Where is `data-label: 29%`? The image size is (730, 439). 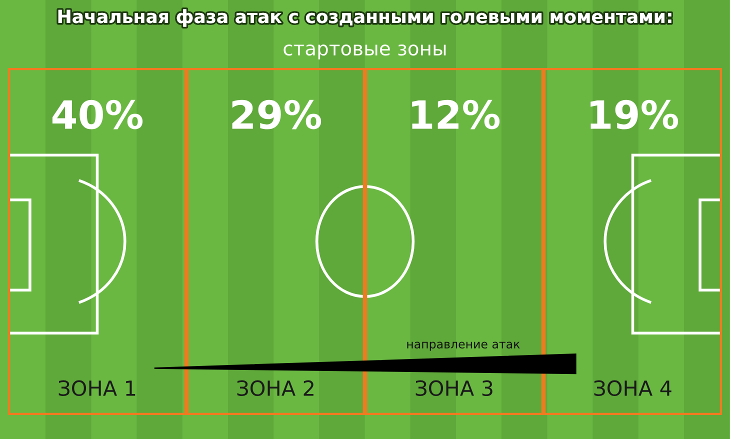
data-label: 29% is located at coordinates (277, 115).